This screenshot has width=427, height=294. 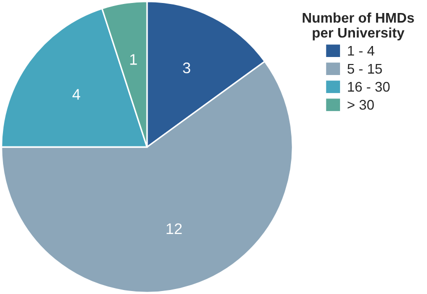 I want to click on legend-label: 5 - 15, so click(x=365, y=69).